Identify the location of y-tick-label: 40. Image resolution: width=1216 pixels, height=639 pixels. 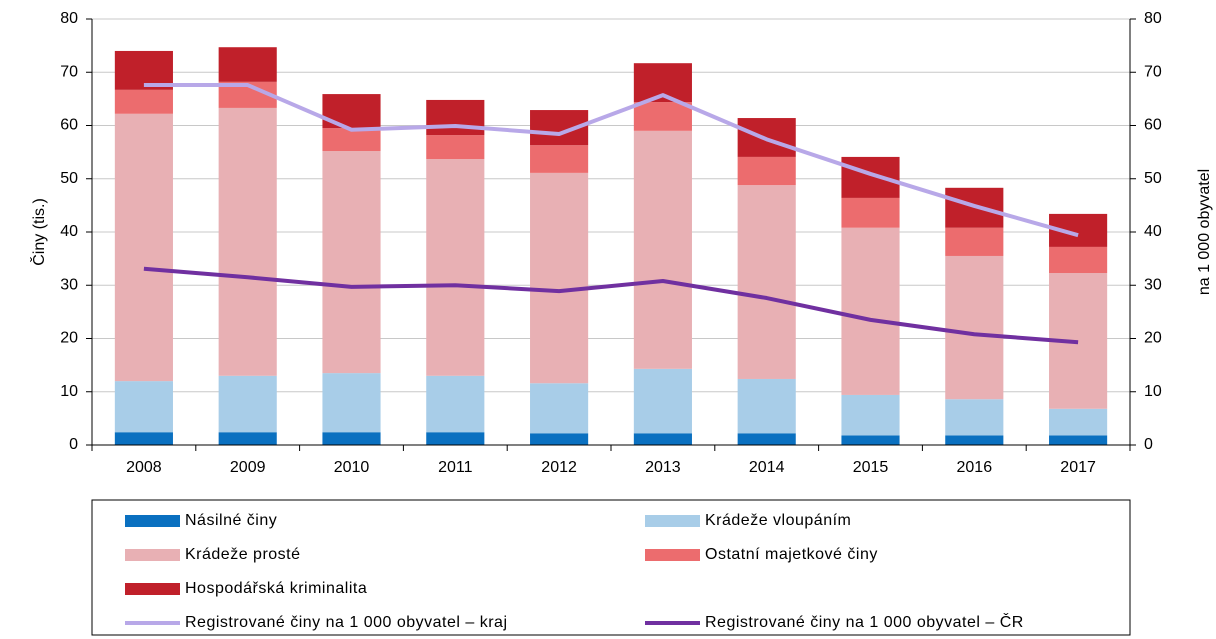
(69, 231).